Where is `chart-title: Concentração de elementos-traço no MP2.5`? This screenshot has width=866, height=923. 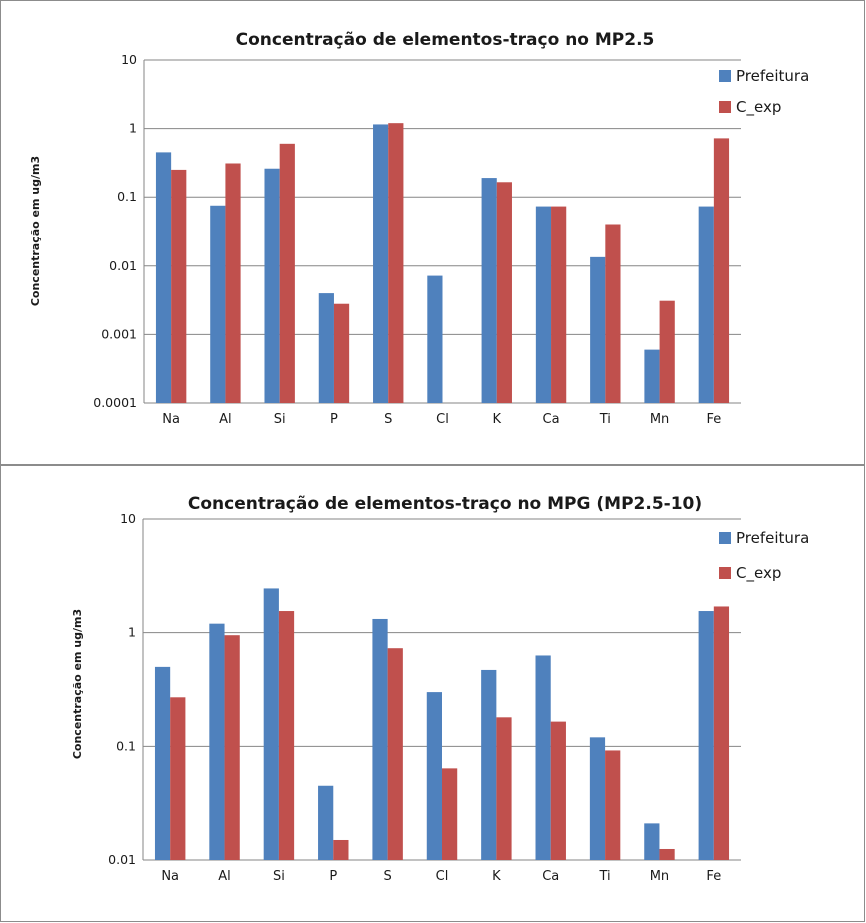 chart-title: Concentração de elementos-traço no MP2.5 is located at coordinates (445, 40).